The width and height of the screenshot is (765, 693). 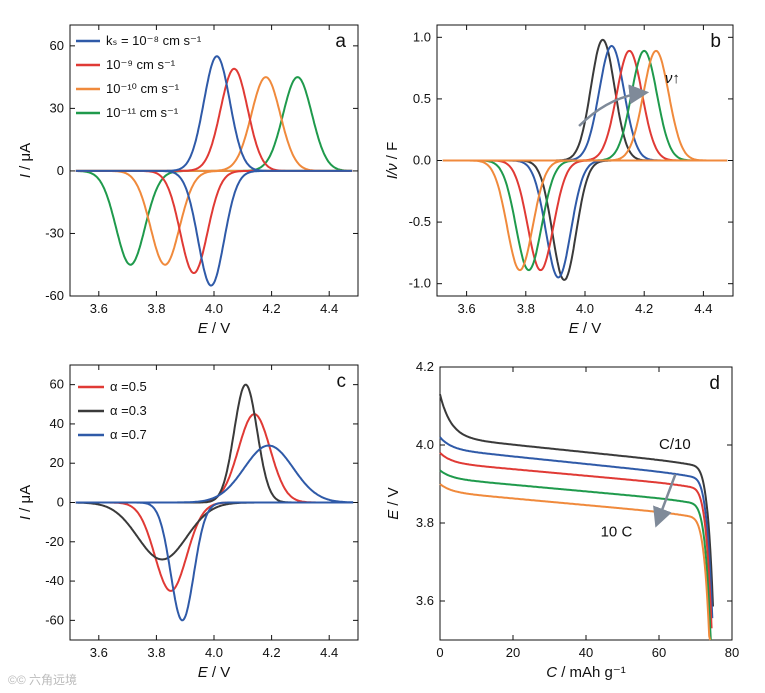 What do you see at coordinates (54, 541) in the screenshot?
I see `y-tick-label: -20` at bounding box center [54, 541].